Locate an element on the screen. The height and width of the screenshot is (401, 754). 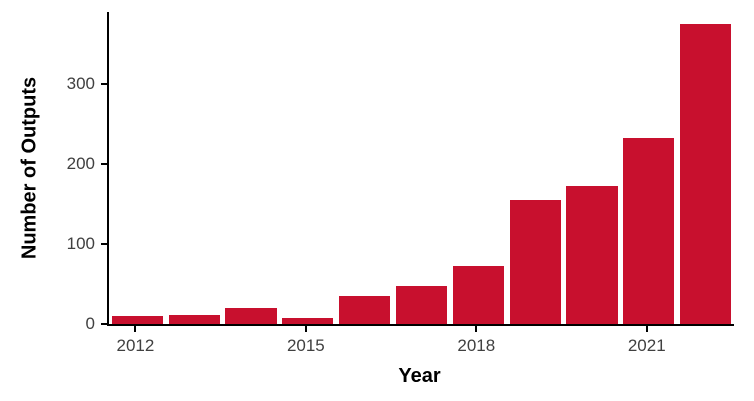
y-tick-label: 0 is located at coordinates (90, 323).